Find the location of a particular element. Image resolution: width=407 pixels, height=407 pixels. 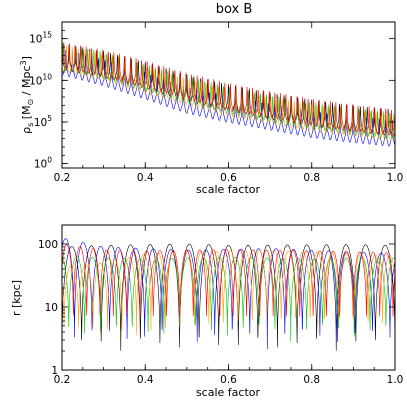

top-y-label-sub: s is located at coordinates (30, 125).